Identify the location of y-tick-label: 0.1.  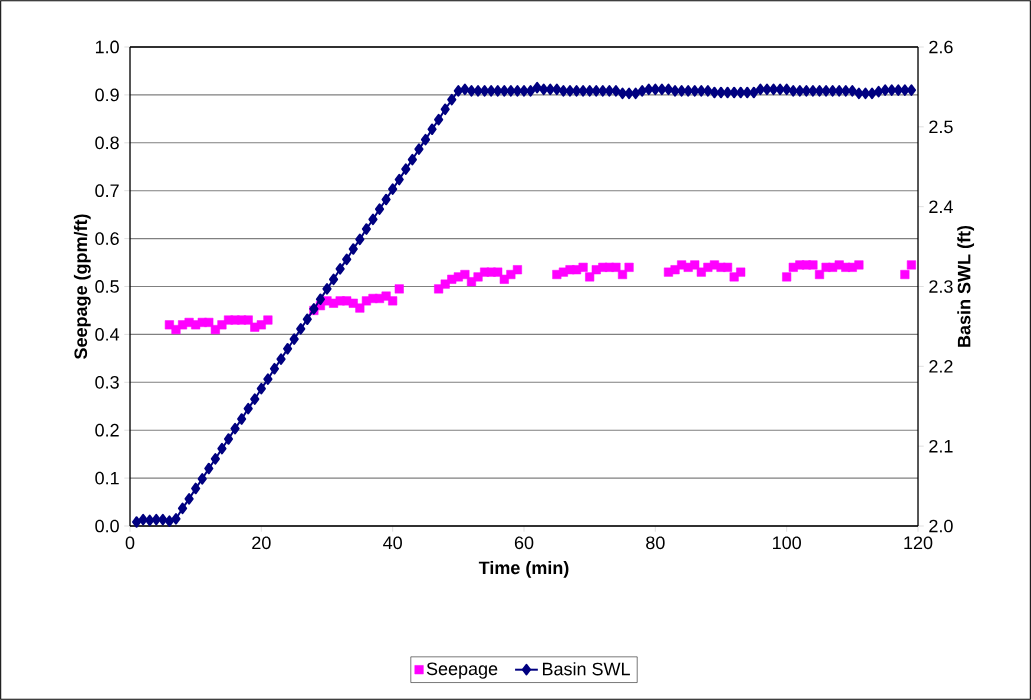
(107, 478).